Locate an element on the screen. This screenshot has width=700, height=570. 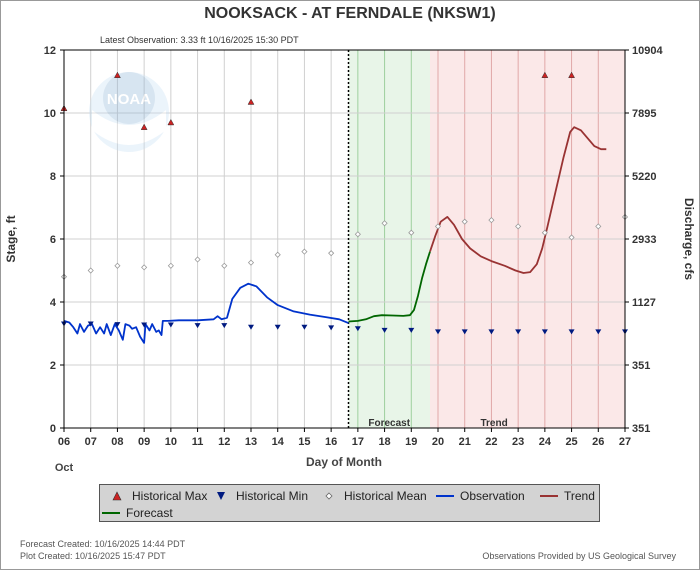
y-axis-left-ticks: 0 2 4 6 8 10 12 is located at coordinates (54, 240).